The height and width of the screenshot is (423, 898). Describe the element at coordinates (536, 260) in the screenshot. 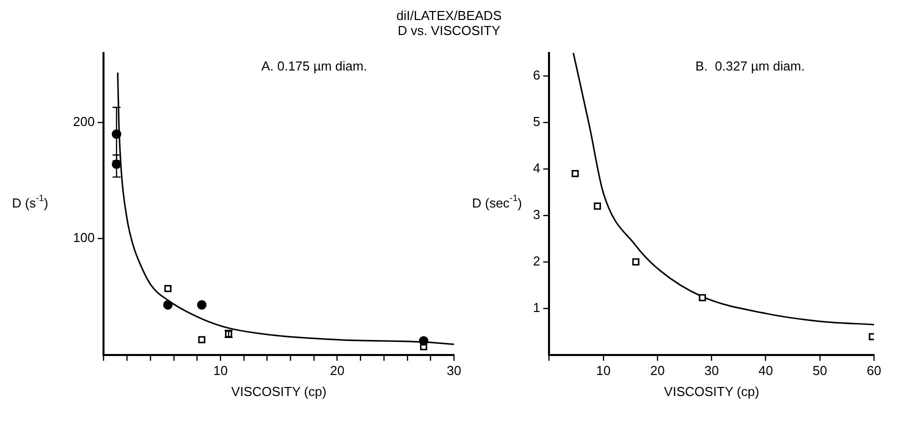

I see `y-tick-label: 2` at that location.